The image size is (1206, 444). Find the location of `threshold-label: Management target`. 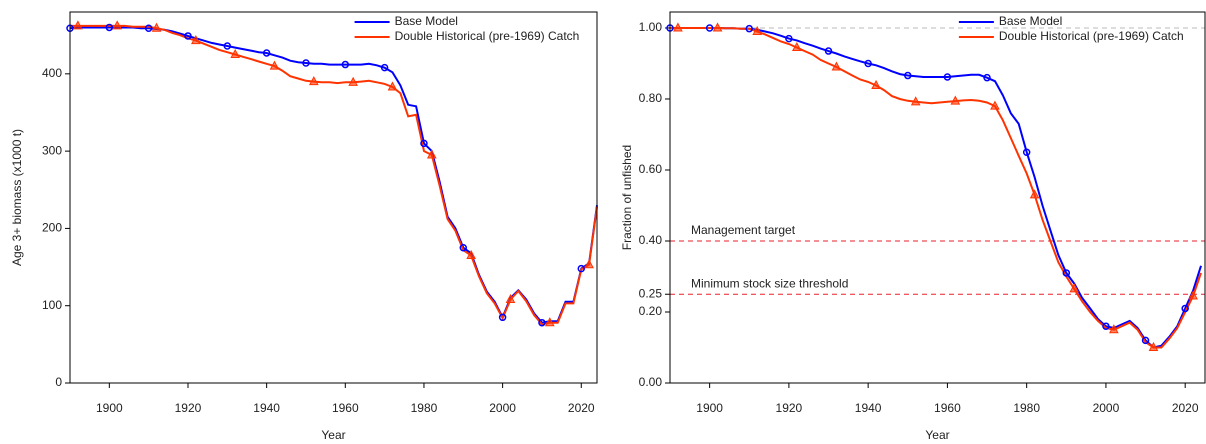

threshold-label: Management target is located at coordinates (743, 230).